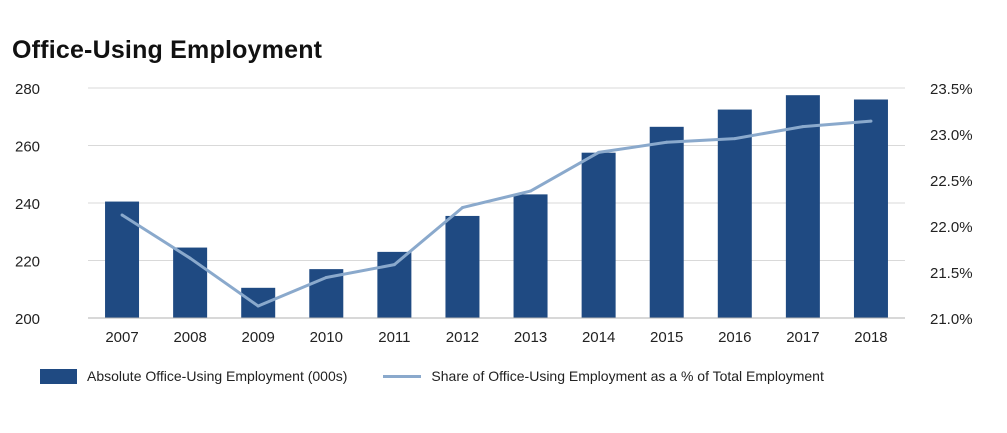  Describe the element at coordinates (734, 213) in the screenshot. I see `bar-2016` at that location.